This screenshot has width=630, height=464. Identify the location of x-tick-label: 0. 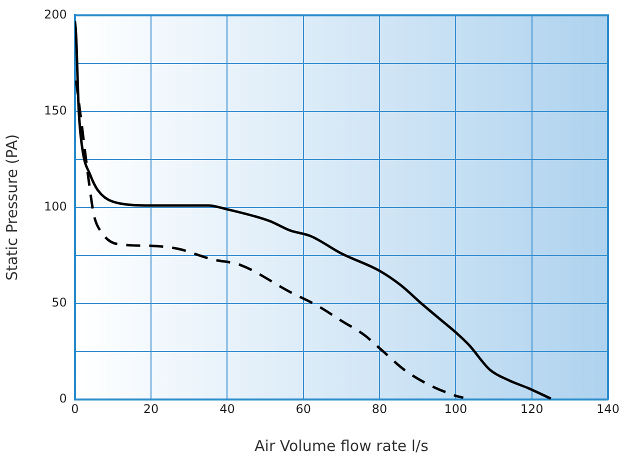
(75, 409).